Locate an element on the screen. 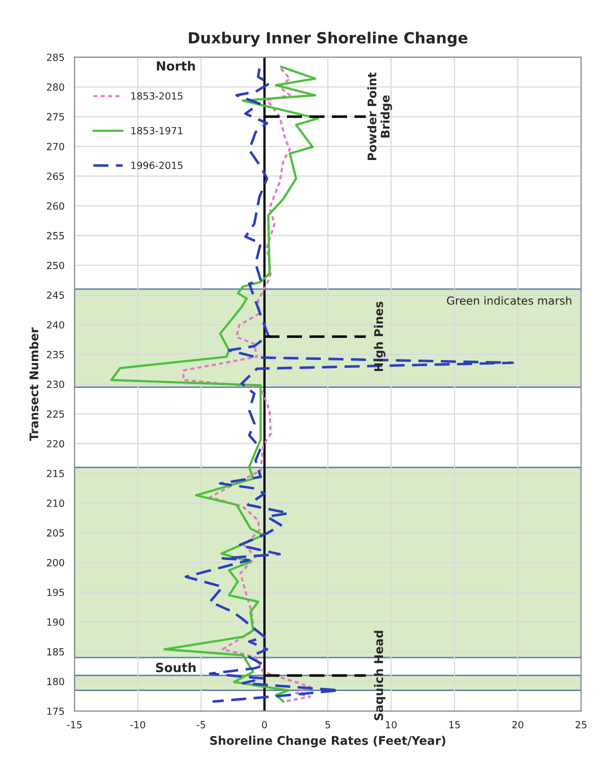 The width and height of the screenshot is (596, 763). x-tick-label: 25 is located at coordinates (581, 724).